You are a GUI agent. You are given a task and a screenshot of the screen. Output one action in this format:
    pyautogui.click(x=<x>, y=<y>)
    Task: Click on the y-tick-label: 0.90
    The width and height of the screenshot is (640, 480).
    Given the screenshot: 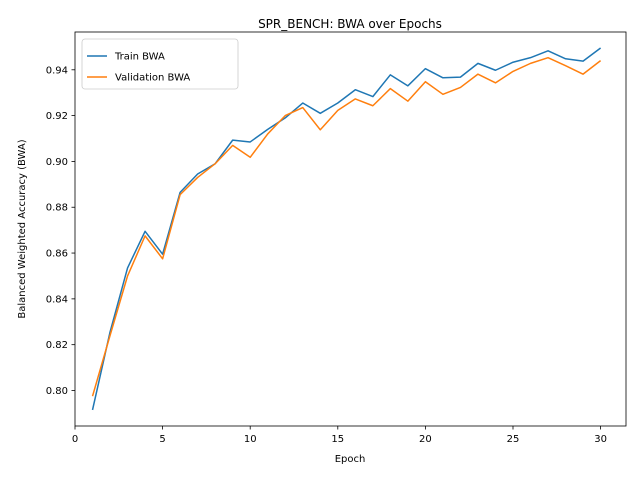 What is the action you would take?
    pyautogui.click(x=57, y=162)
    